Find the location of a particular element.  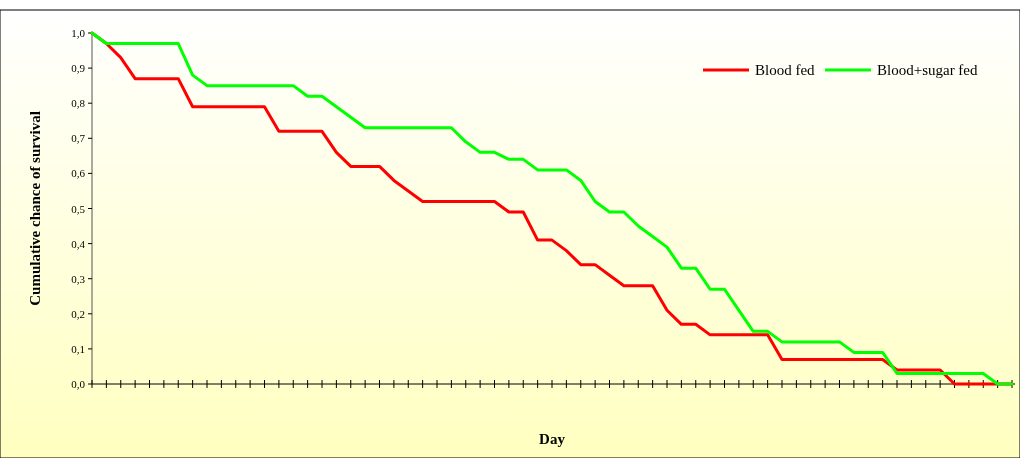

y-tick-label: 1,0 is located at coordinates (78, 33).